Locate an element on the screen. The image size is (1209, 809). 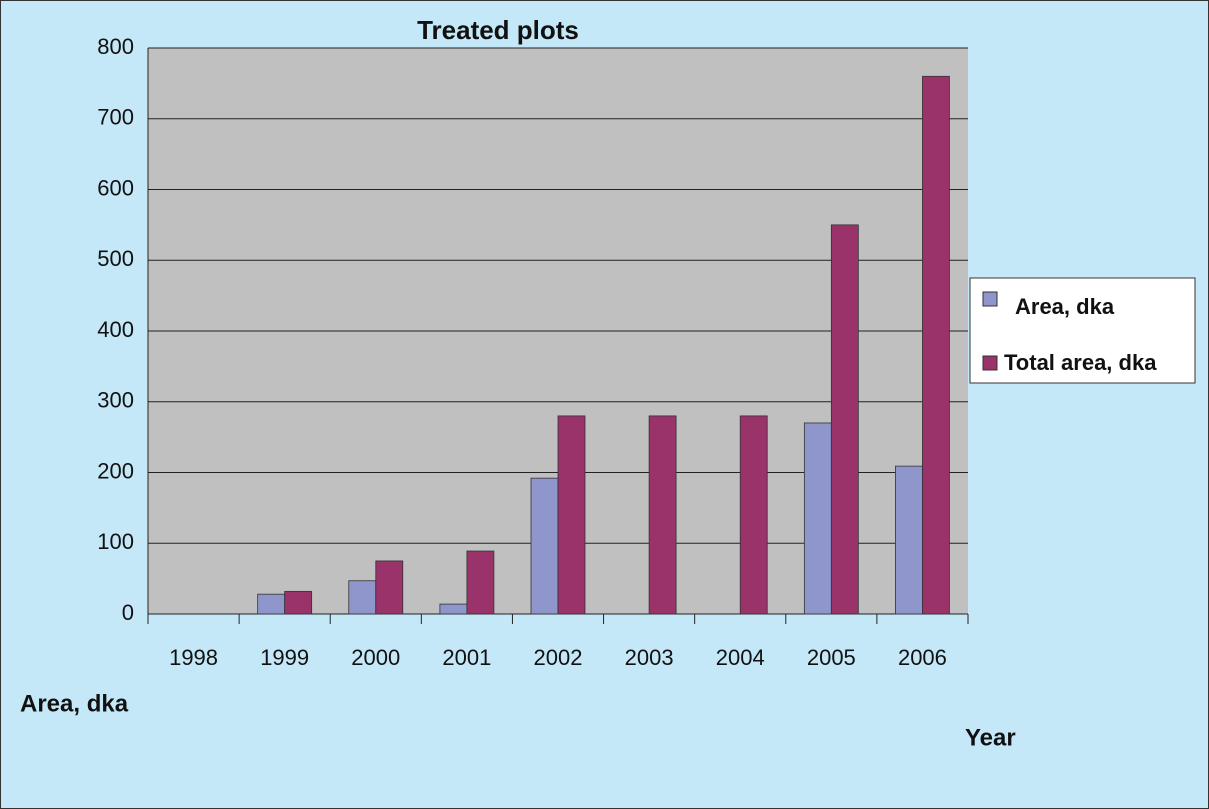
x-tick-label: 2004 is located at coordinates (740, 657).